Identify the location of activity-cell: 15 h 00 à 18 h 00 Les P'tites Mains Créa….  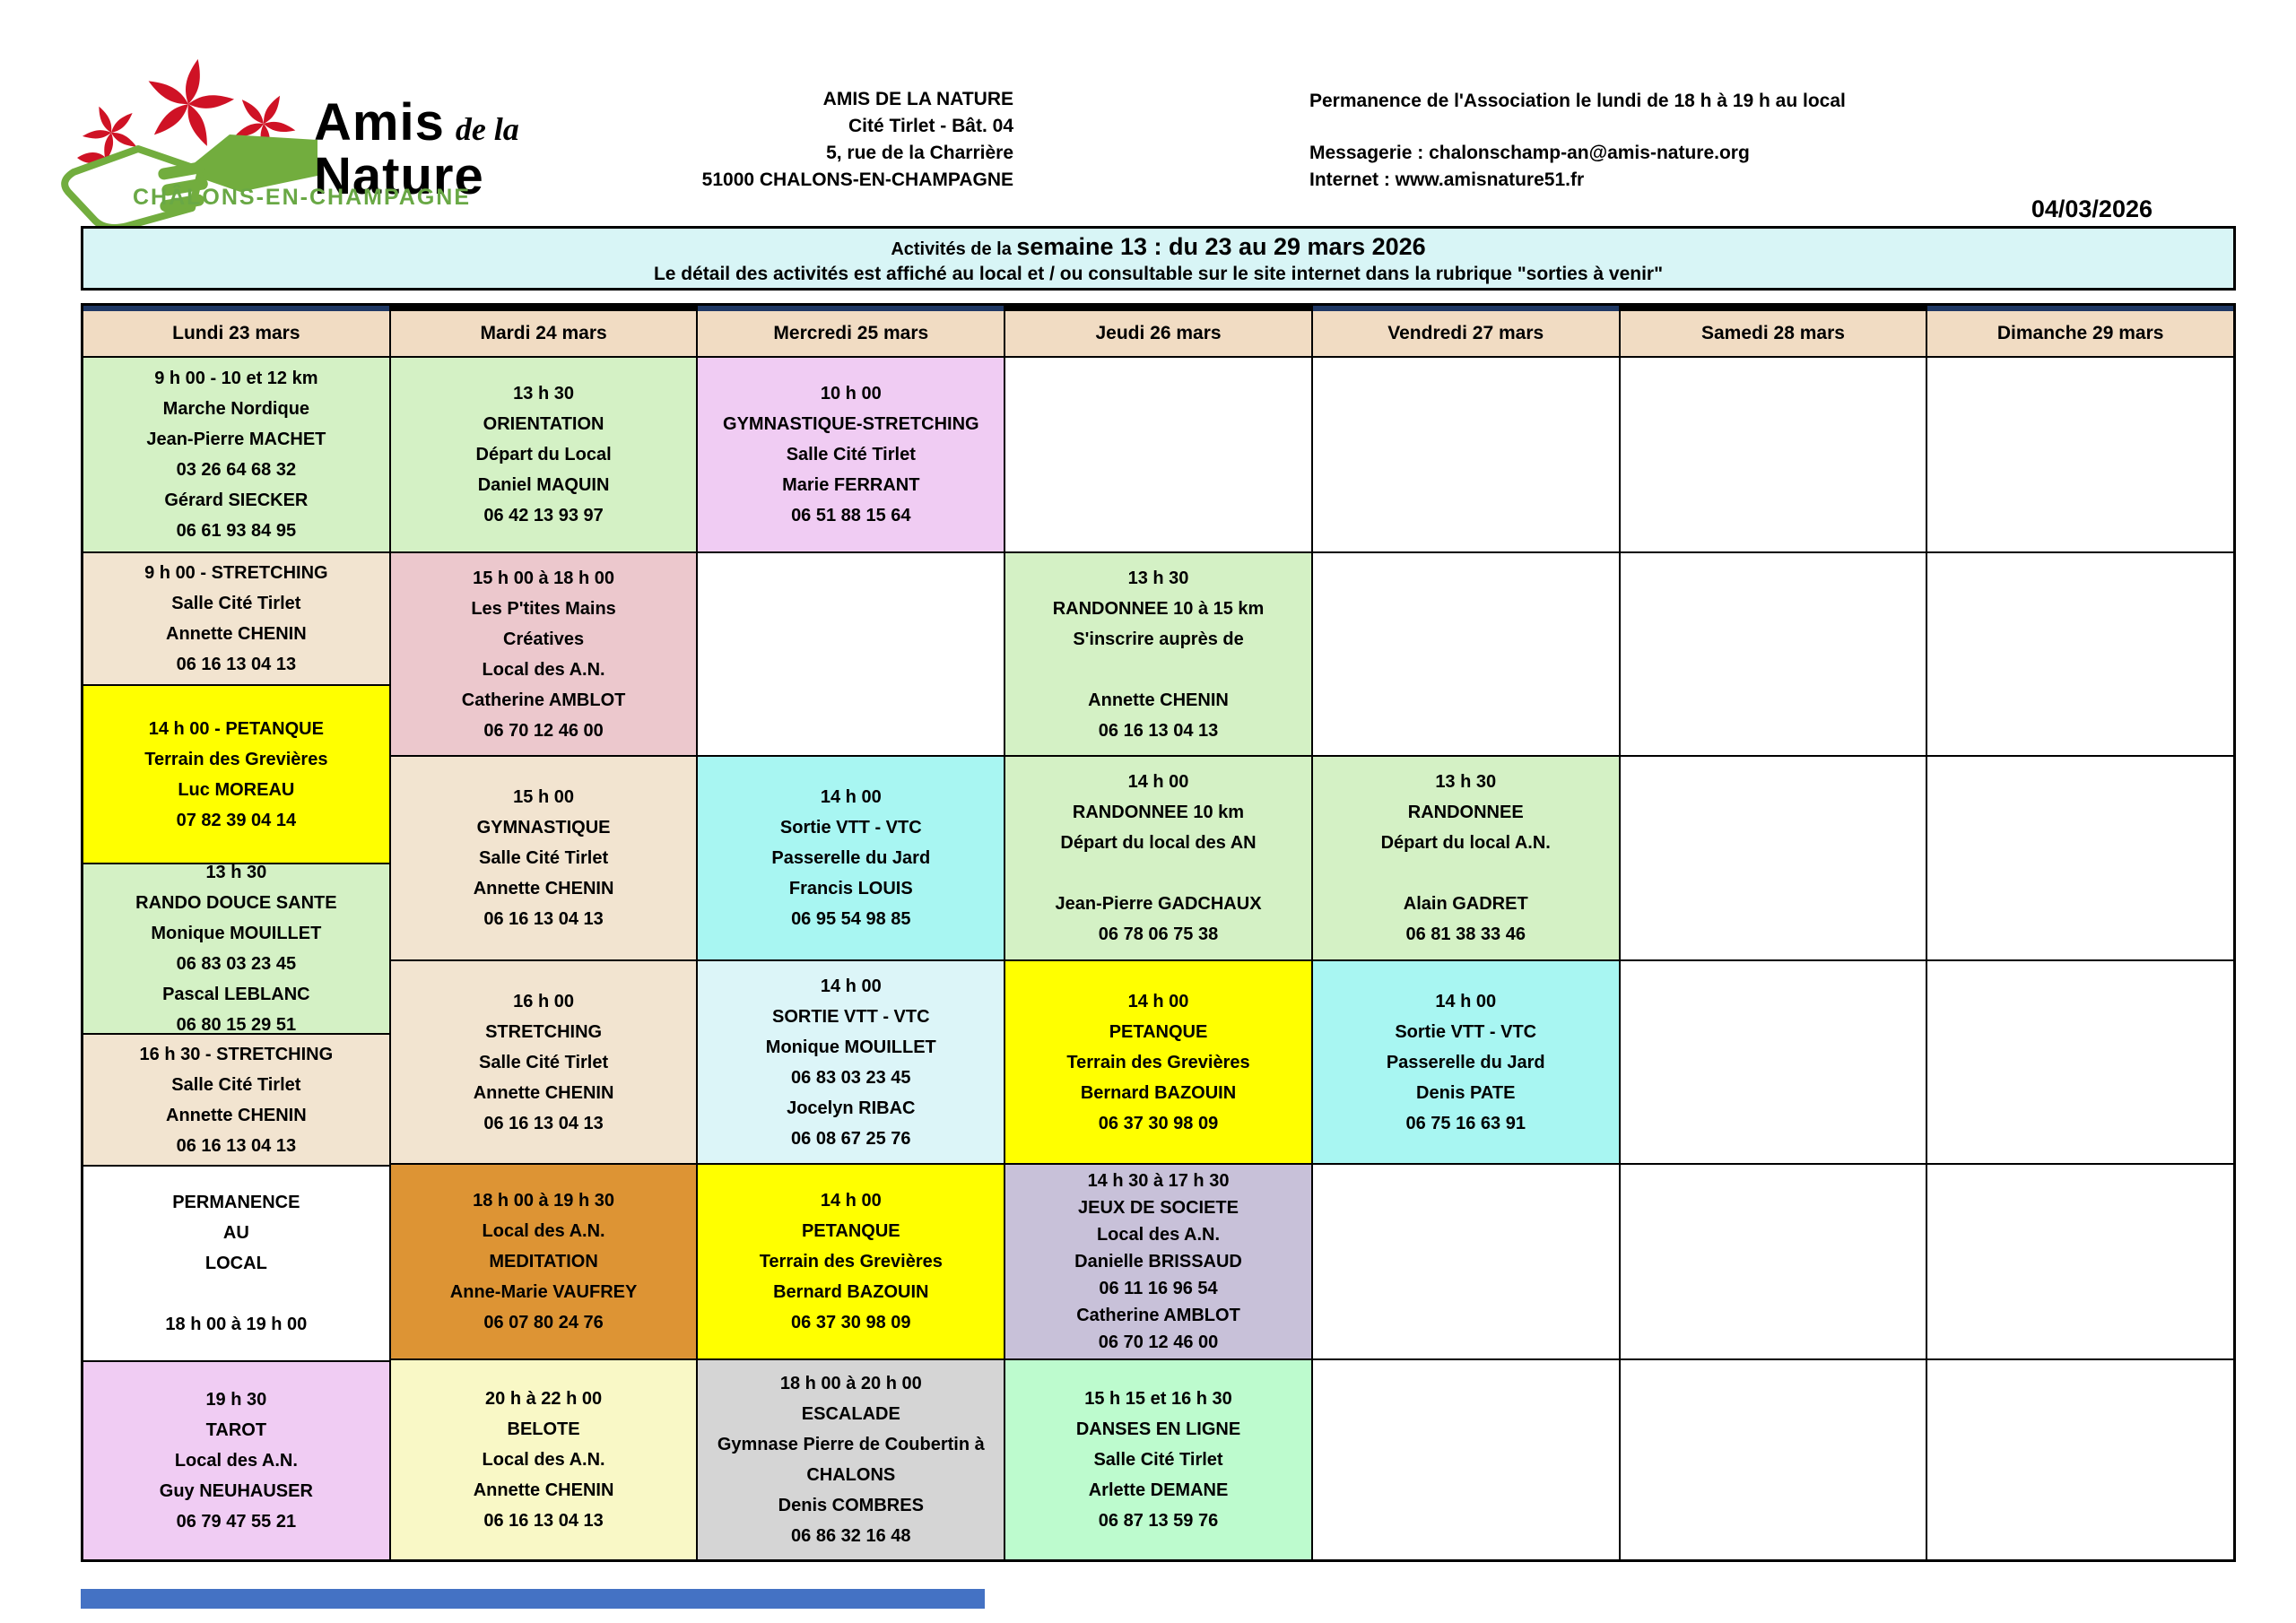
(543, 655).